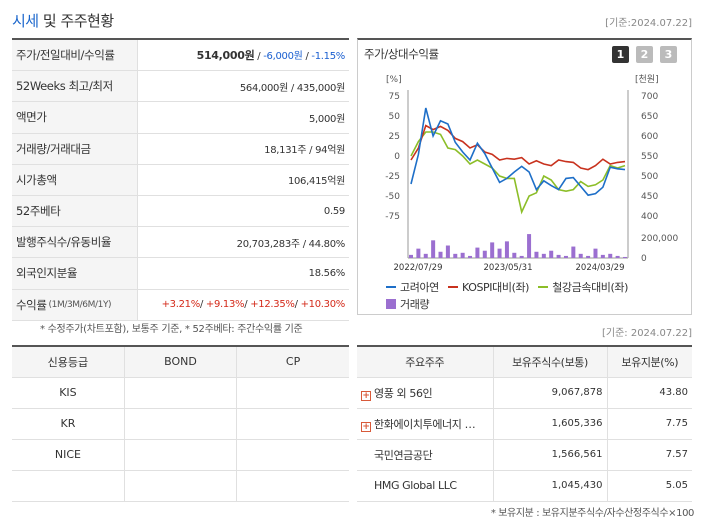  Describe the element at coordinates (592, 513) in the screenshot. I see `footnote-right: * 보유지분 : 보유지분주식수/자수산정주식수×100` at that location.